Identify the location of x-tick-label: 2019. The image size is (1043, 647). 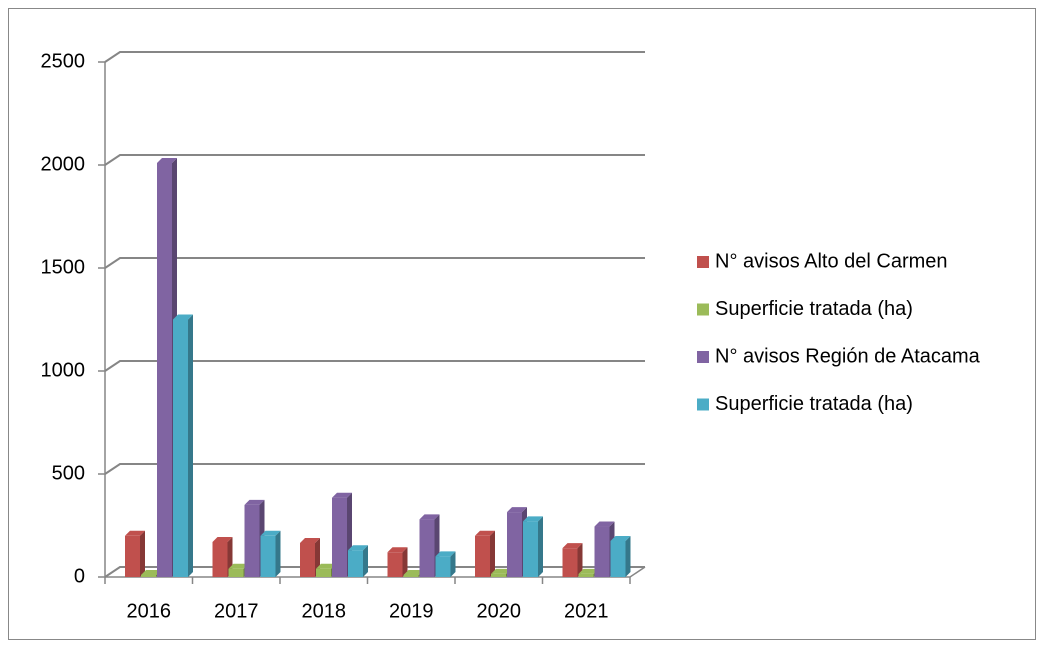
(411, 611).